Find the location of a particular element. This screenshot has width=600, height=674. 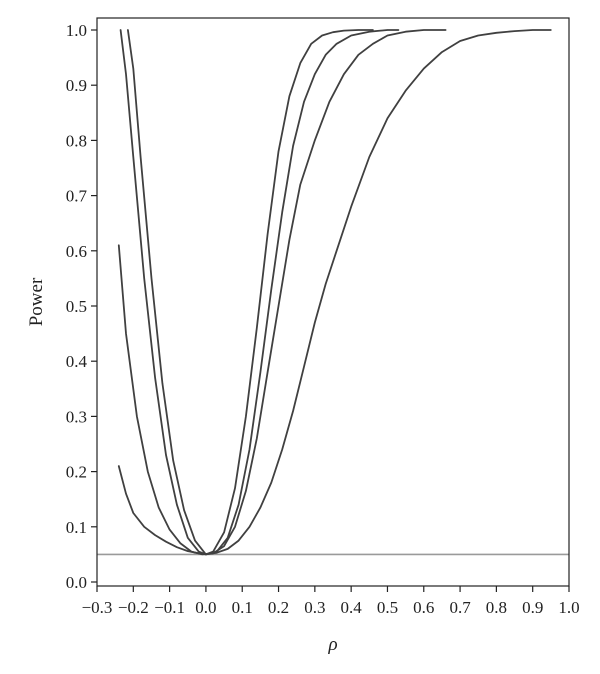

y-tick-label: 0.1 is located at coordinates (76, 527).